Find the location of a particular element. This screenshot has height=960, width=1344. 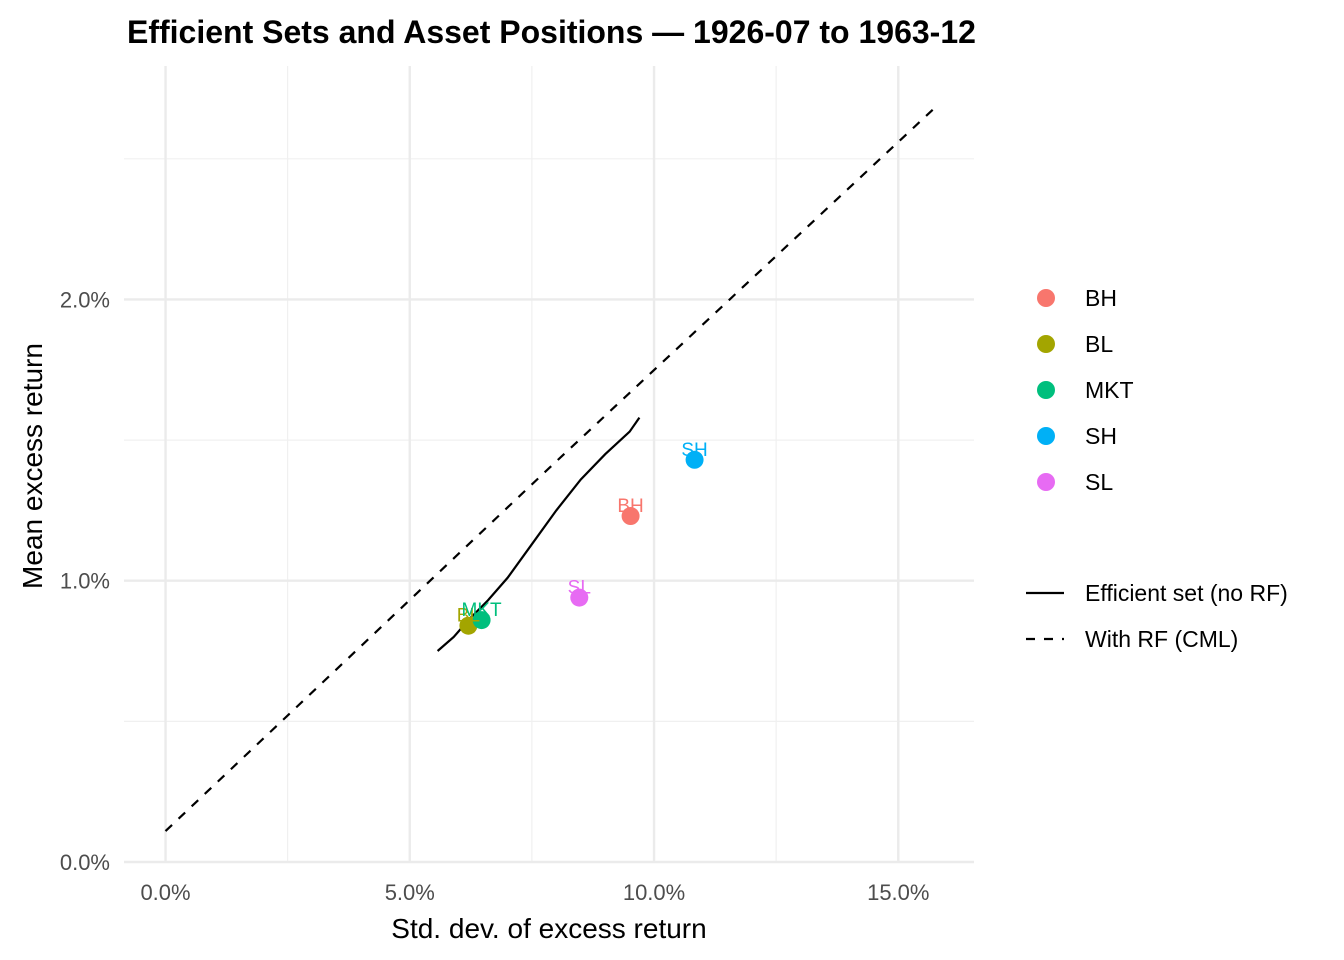

y-axis-ticks: 0.0% 1.0% 2.0% is located at coordinates (85, 581).